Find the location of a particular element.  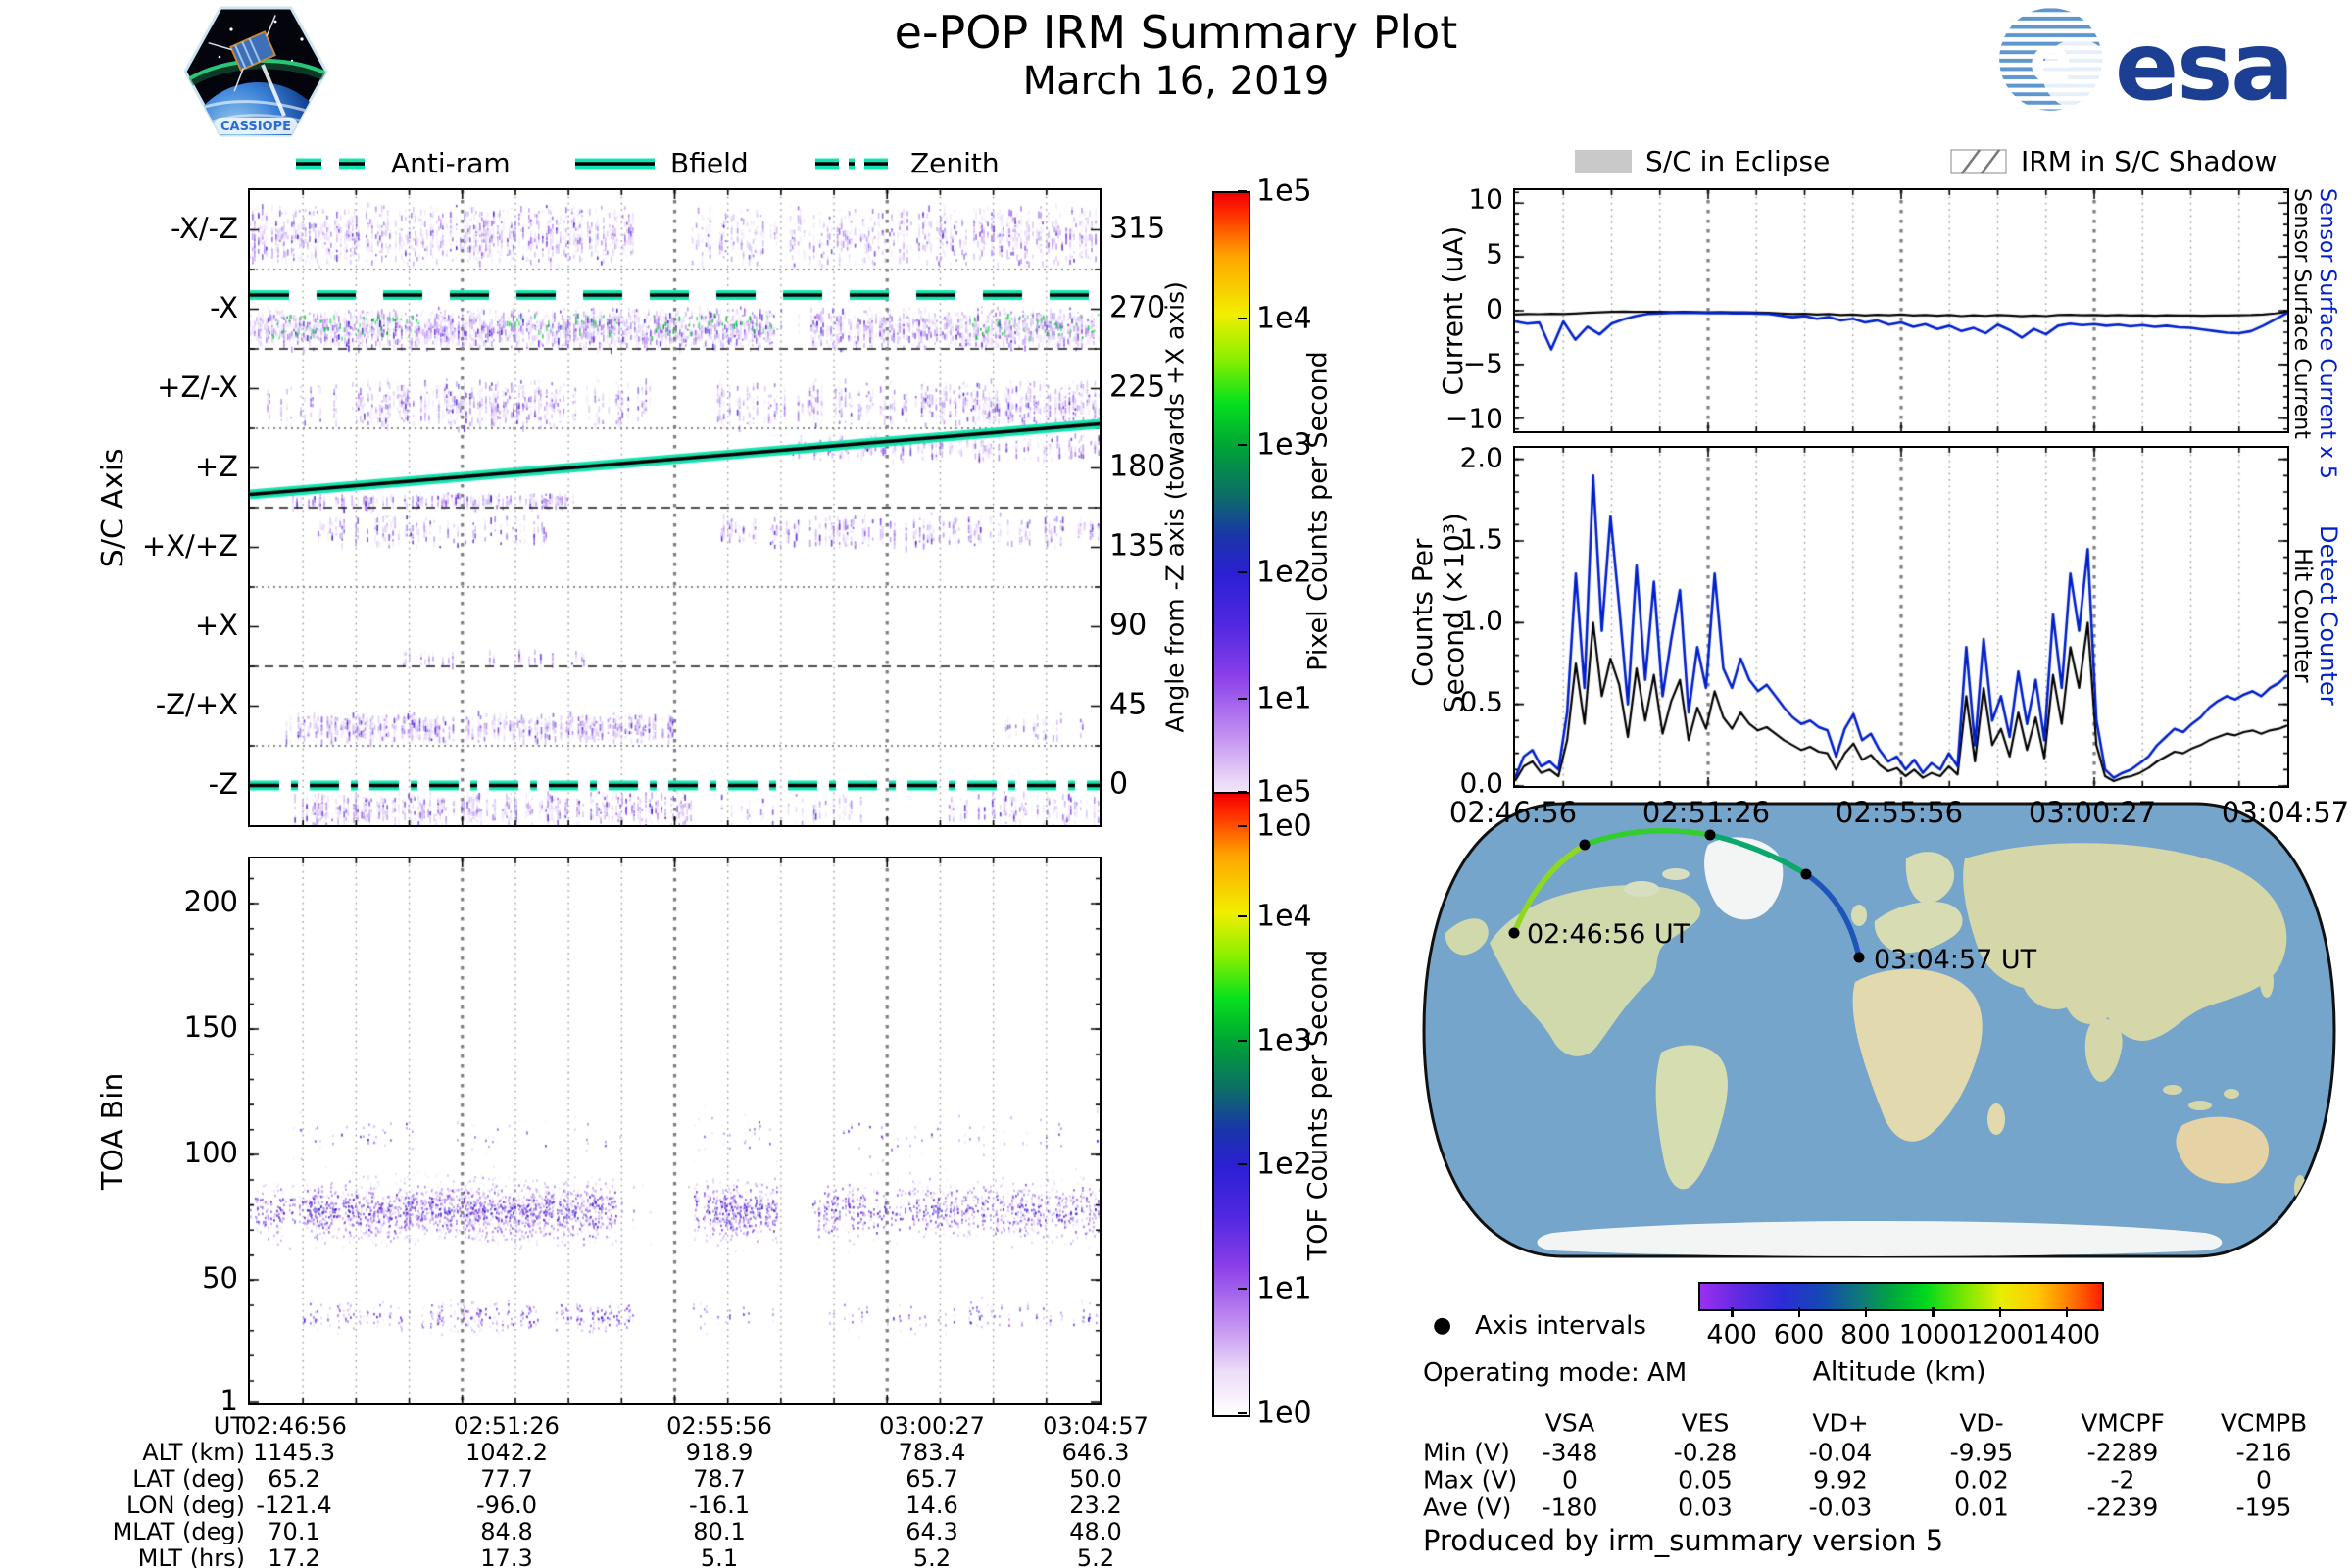

altitude-colorbar-tick: 1200 is located at coordinates (2000, 1334).